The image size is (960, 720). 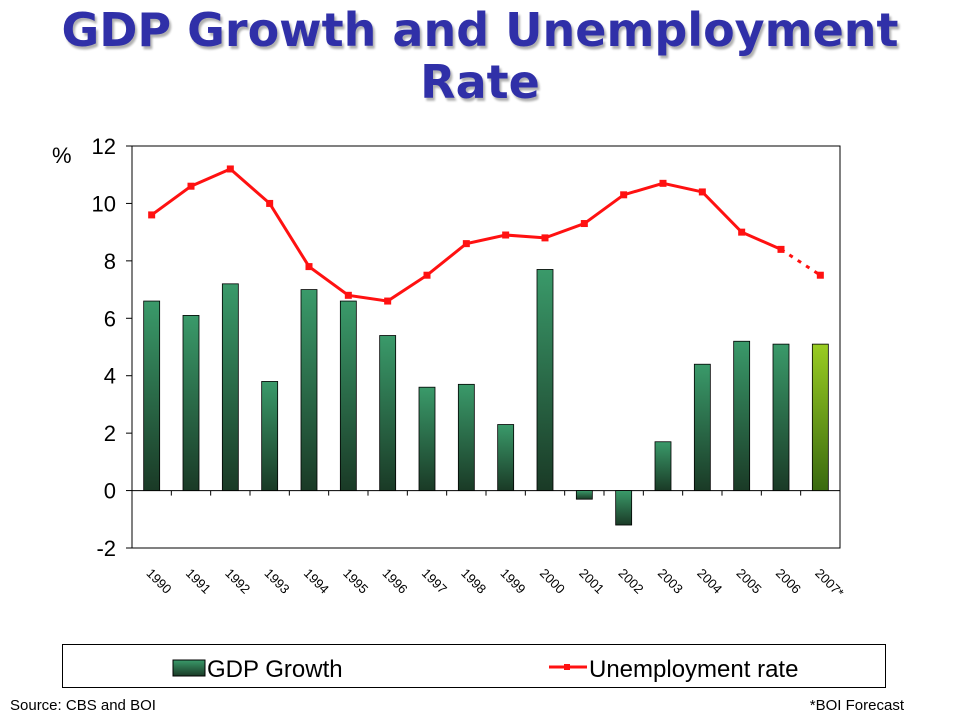 What do you see at coordinates (237, 581) in the screenshot?
I see `x-tick-label: 1992` at bounding box center [237, 581].